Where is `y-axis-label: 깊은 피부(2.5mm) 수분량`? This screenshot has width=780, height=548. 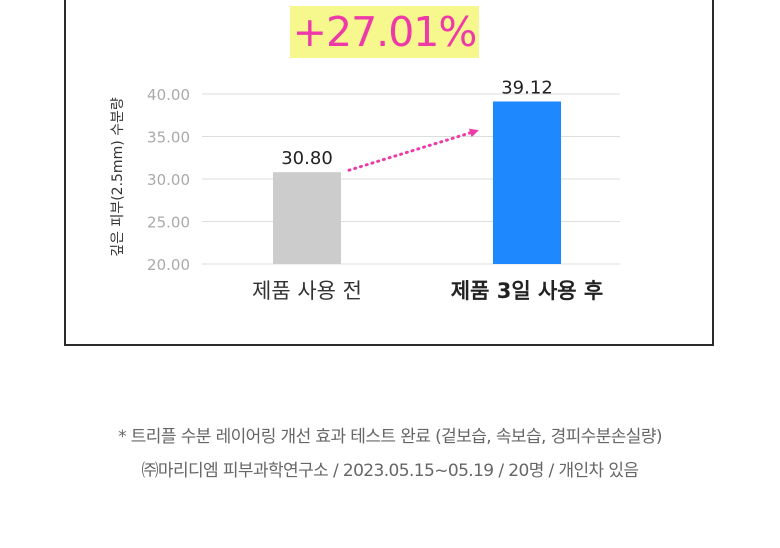 y-axis-label: 깊은 피부(2.5mm) 수분량 is located at coordinates (118, 177).